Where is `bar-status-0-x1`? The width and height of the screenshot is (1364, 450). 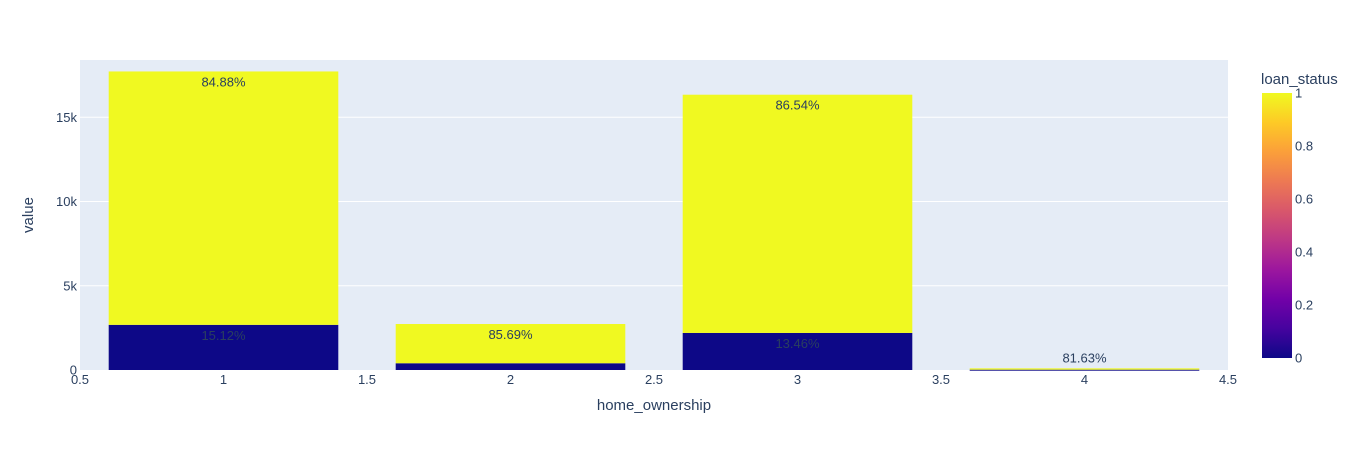 bar-status-0-x1 is located at coordinates (223, 347).